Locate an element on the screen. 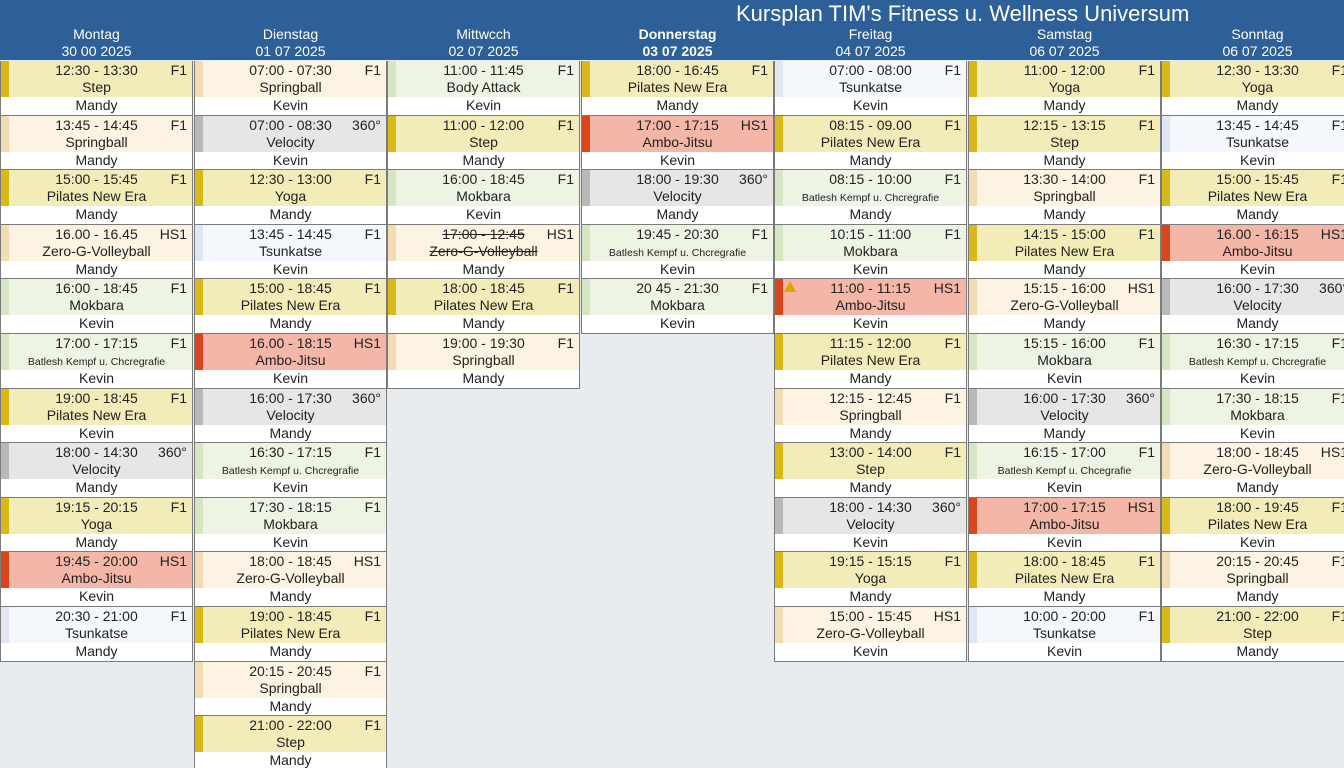 This screenshot has width=1344, height=768. course-card: 15:15 - 16:00 HS1 Zero-G-Volleyball Mandy is located at coordinates (1064, 306).